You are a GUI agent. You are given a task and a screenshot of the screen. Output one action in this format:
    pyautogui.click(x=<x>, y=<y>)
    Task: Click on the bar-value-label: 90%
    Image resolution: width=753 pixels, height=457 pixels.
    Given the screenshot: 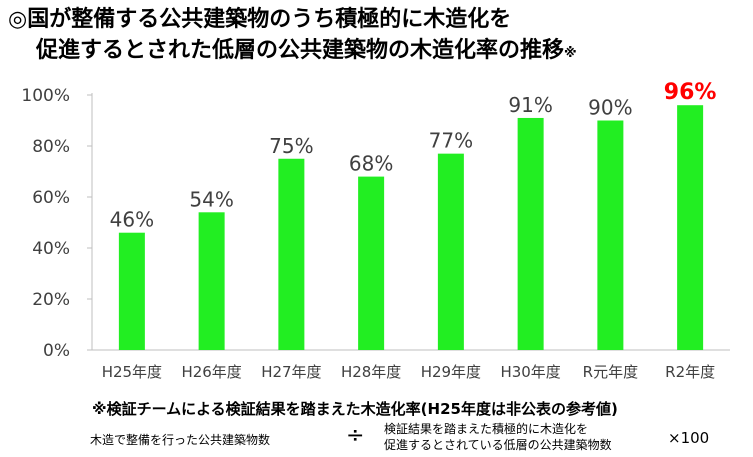 What is the action you would take?
    pyautogui.click(x=610, y=108)
    